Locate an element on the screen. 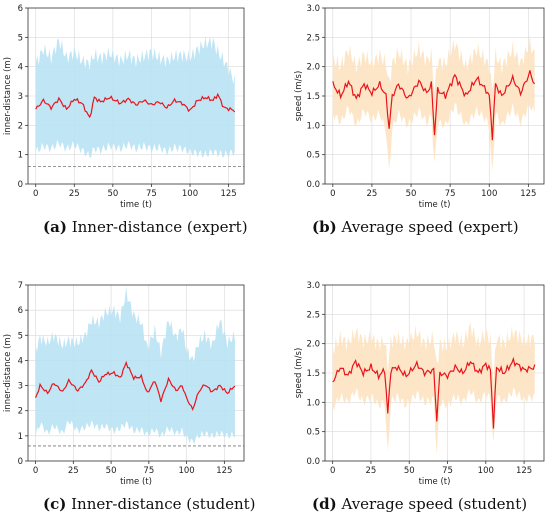 The image size is (550, 518). plot-frame is located at coordinates (136, 373).